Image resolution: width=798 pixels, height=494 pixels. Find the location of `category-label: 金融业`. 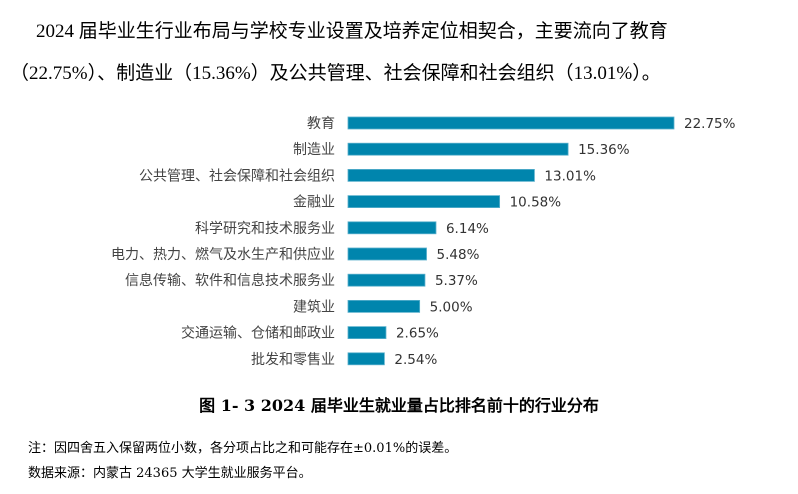

category-label: 金融业 is located at coordinates (314, 203).